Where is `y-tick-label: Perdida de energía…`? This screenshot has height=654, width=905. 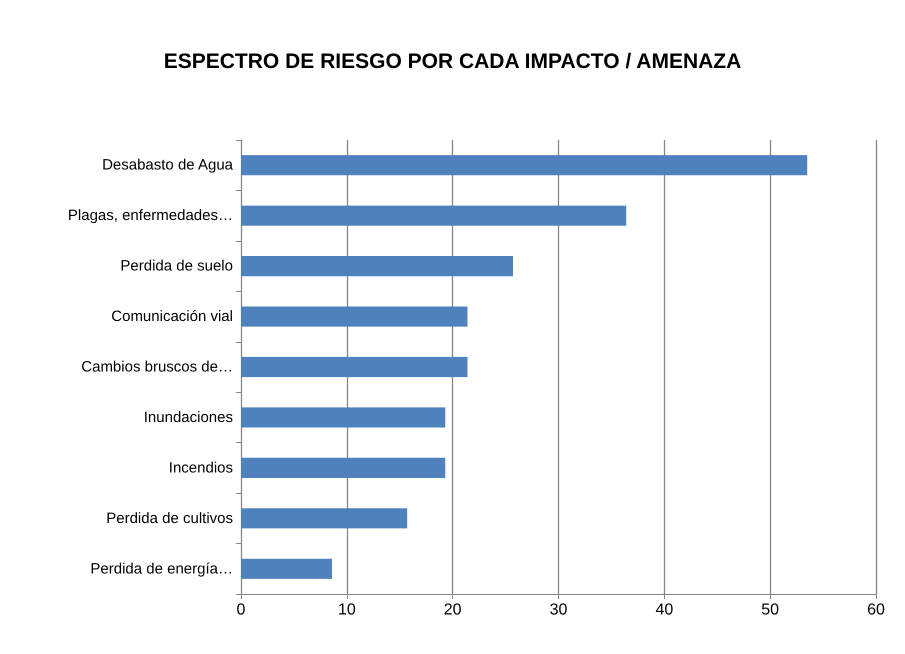 y-tick-label: Perdida de energía… is located at coordinates (161, 569).